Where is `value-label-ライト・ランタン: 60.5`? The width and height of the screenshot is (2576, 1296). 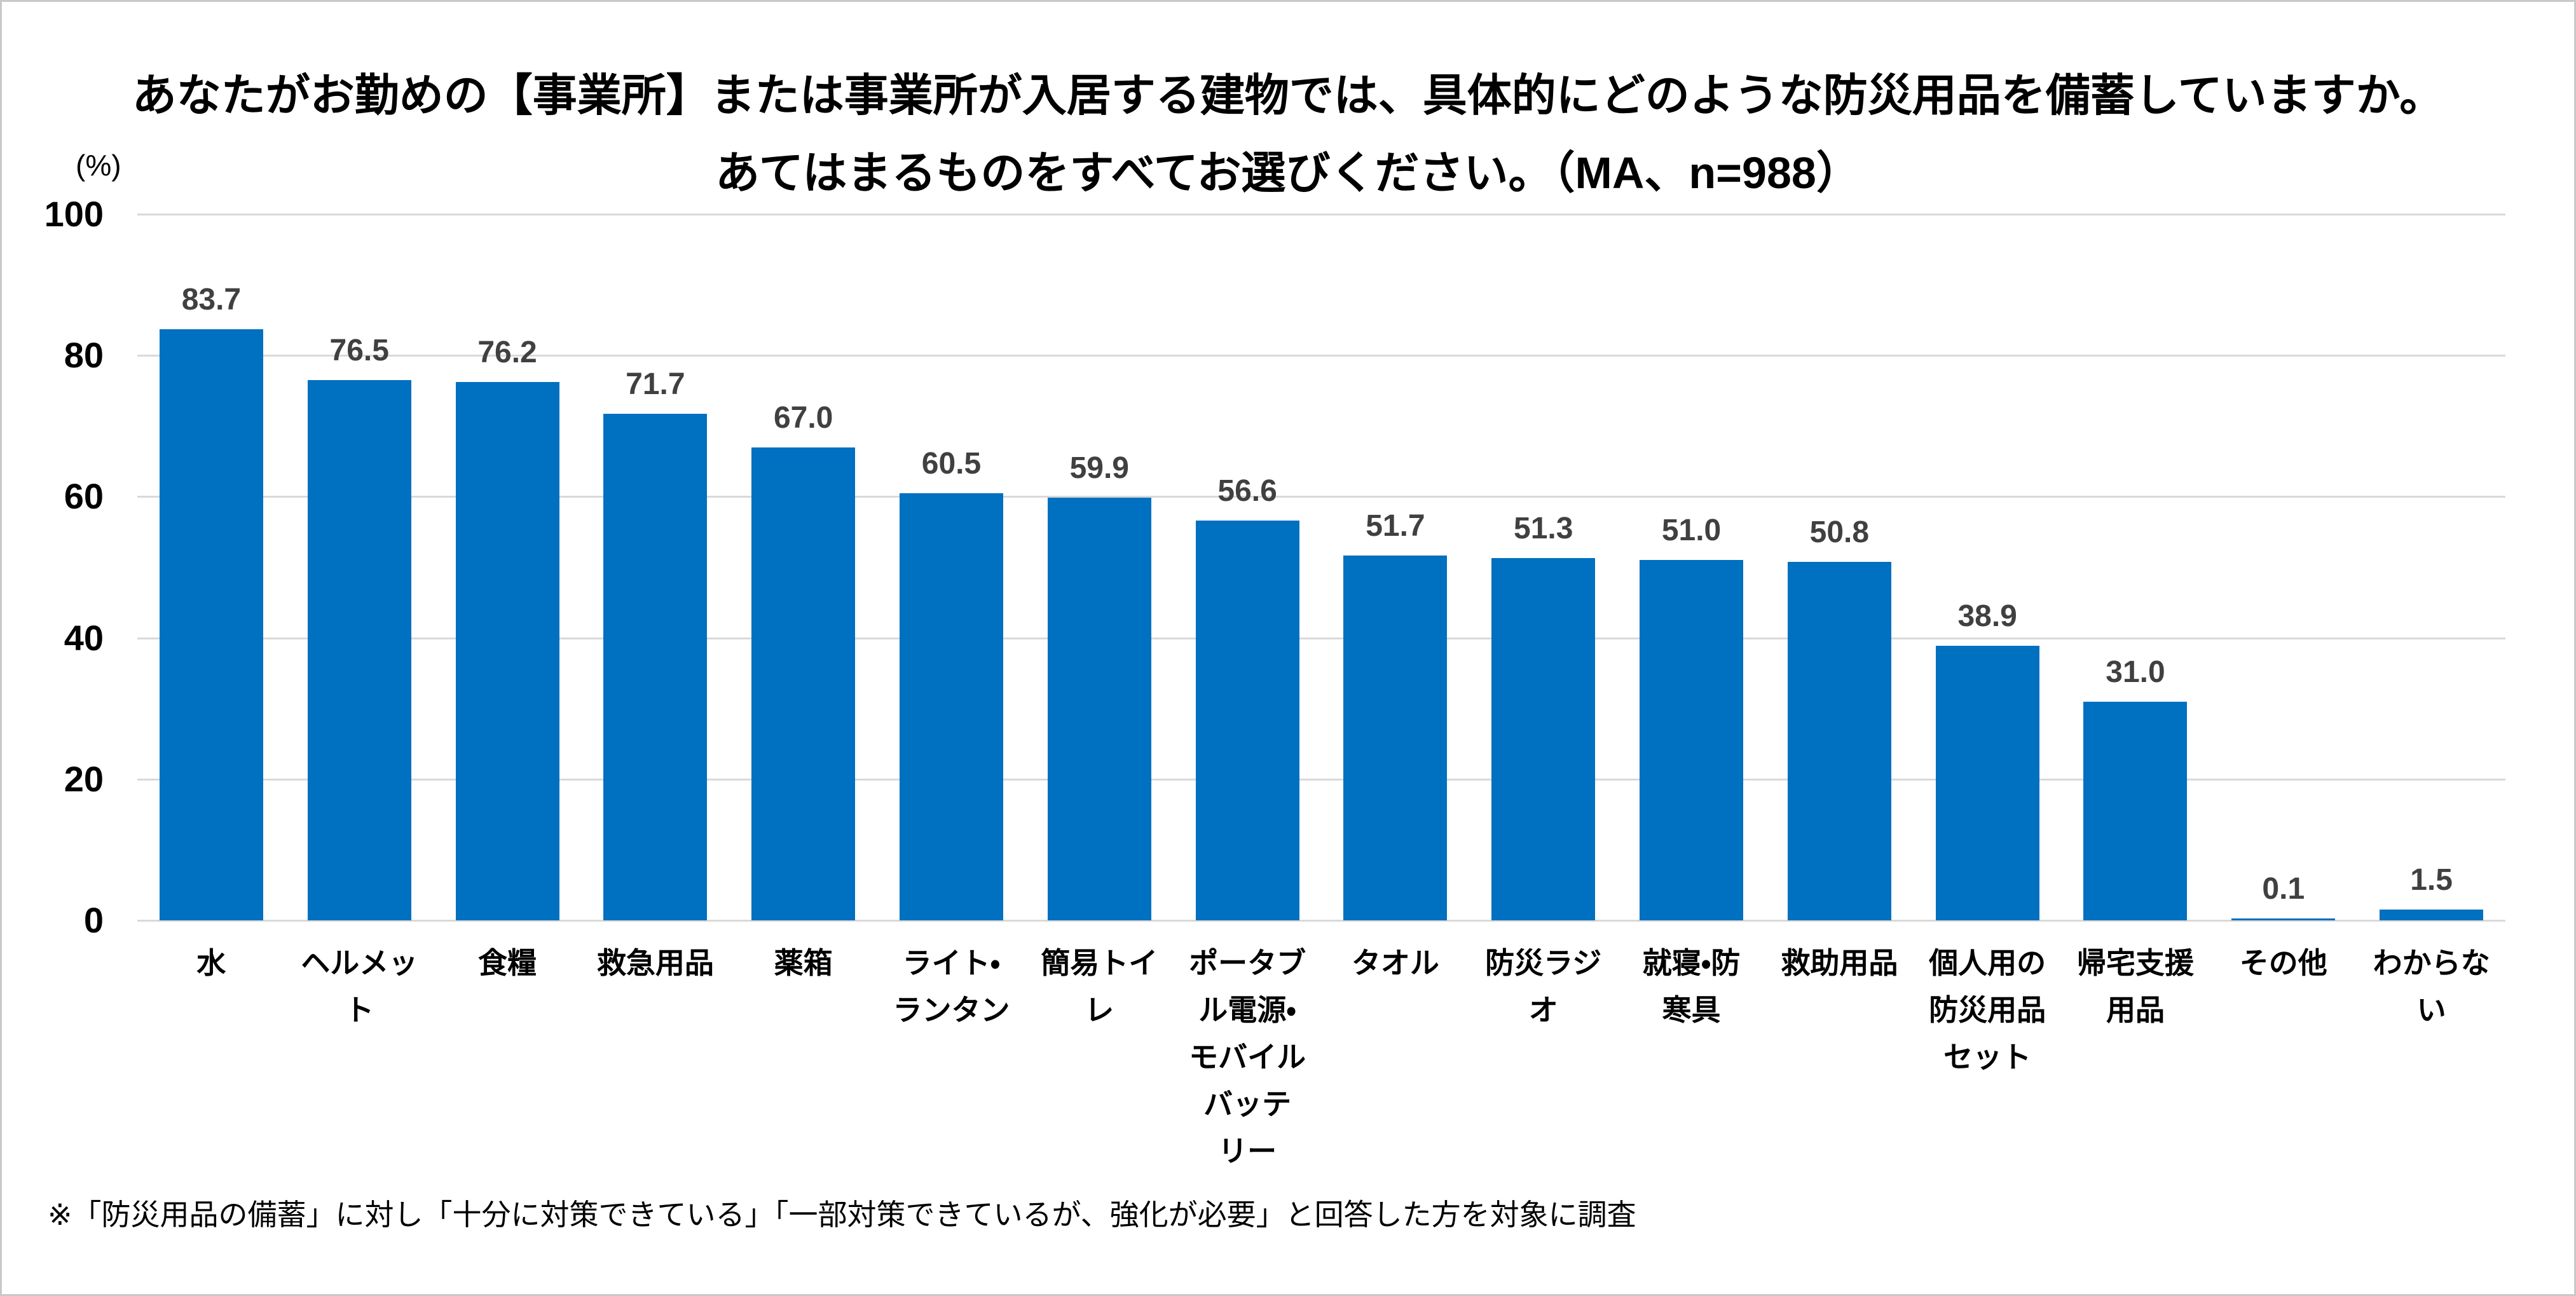
value-label-ライト・ランタン: 60.5 is located at coordinates (951, 463).